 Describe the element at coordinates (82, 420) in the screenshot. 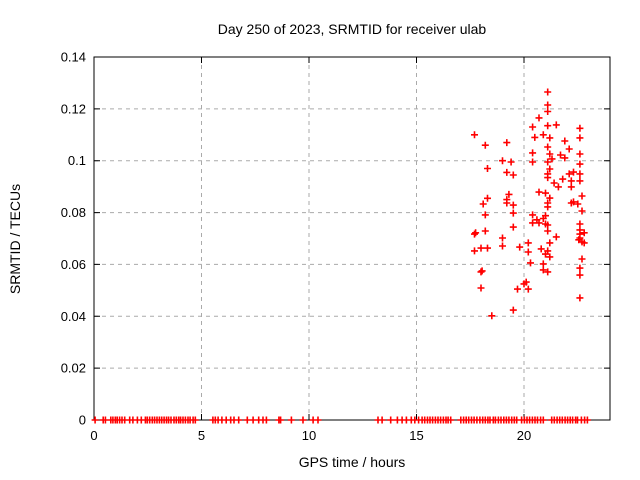

I see `y-tick-label: 0` at that location.